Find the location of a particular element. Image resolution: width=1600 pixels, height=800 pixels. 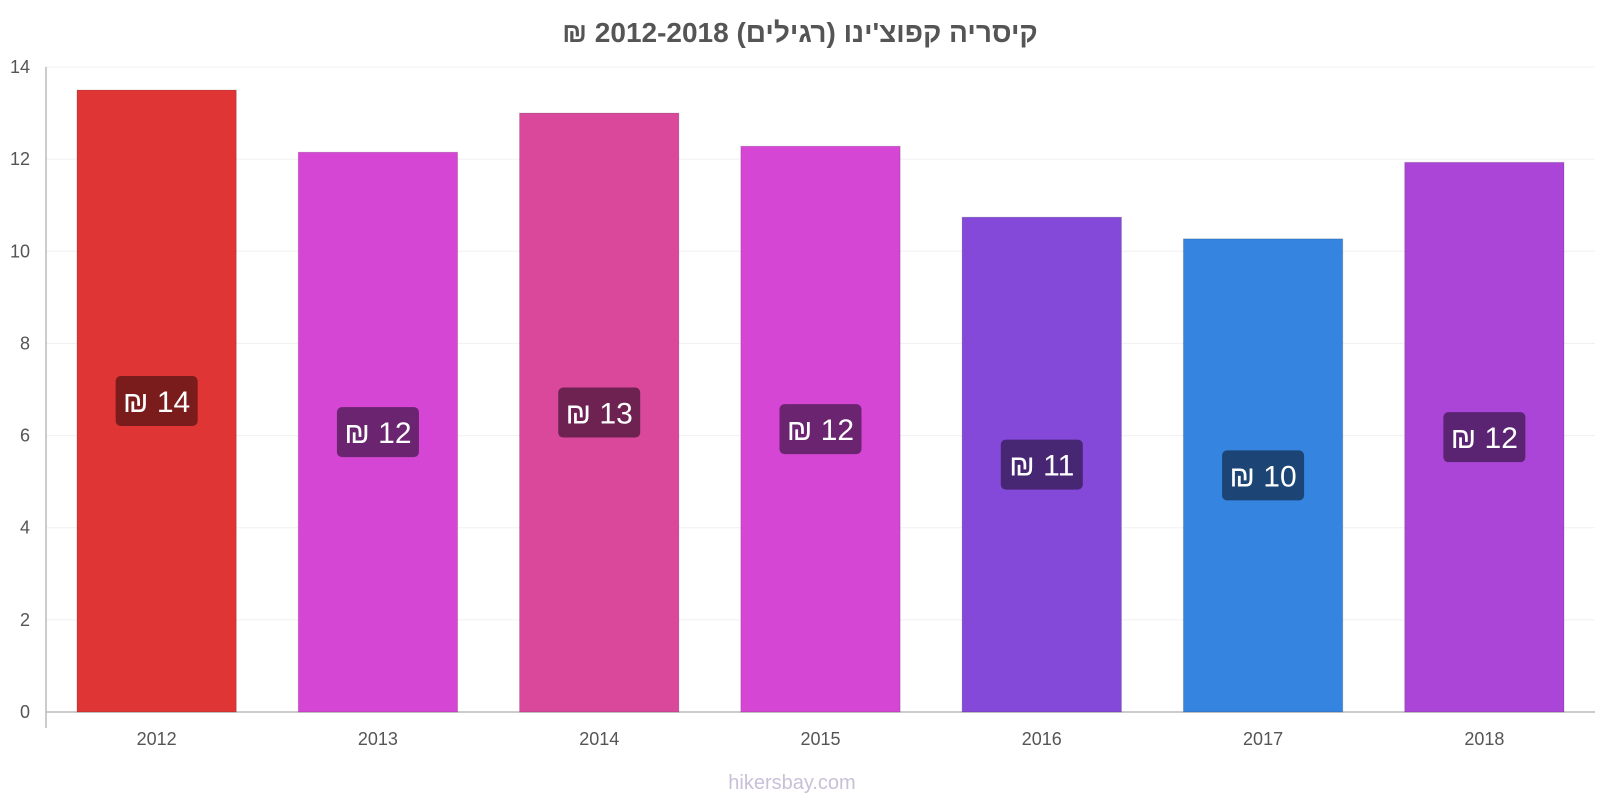

x-tick-label: 2015 is located at coordinates (820, 739).